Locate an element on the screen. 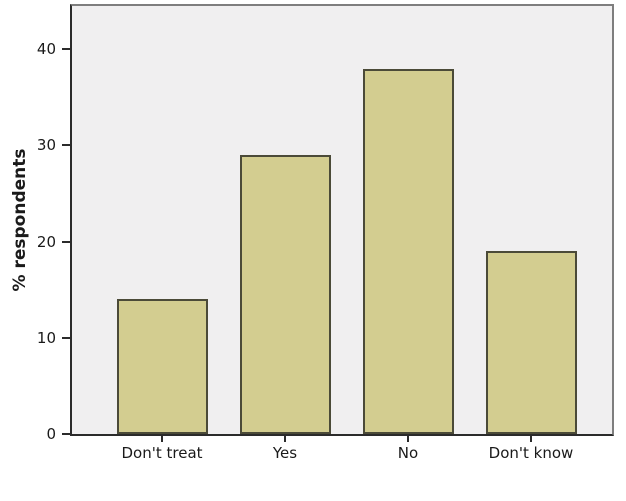 The width and height of the screenshot is (626, 501). y-axis-title: % respondents is located at coordinates (20, 220).